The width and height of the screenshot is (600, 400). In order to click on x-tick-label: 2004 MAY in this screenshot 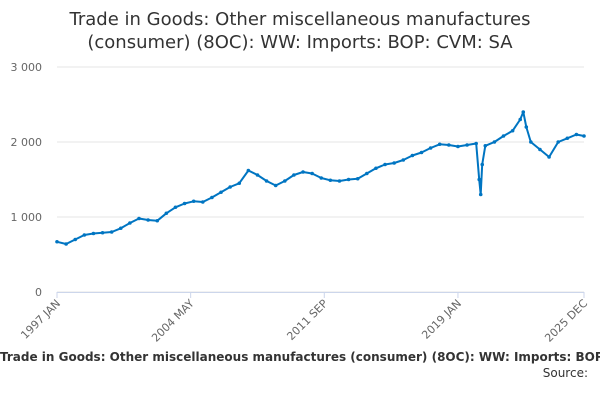, I will do `click(173, 321)`.